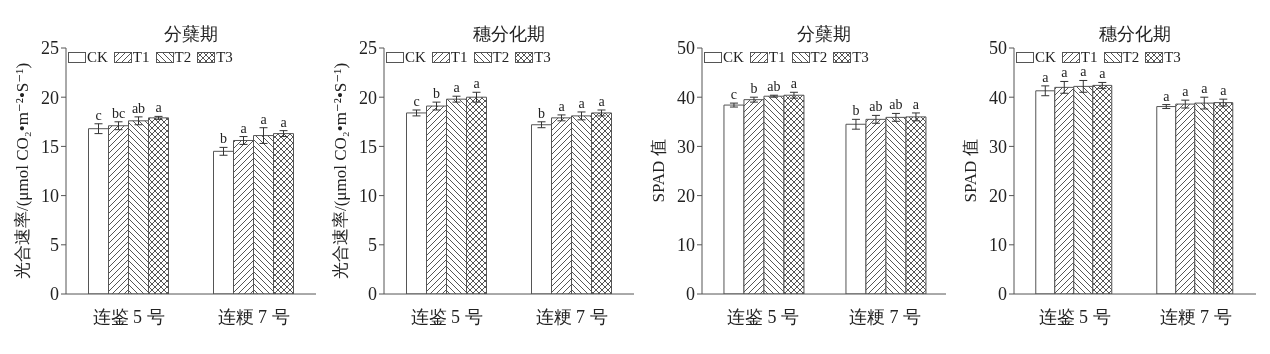 This screenshot has width=1270, height=354. Describe the element at coordinates (118, 113) in the screenshot. I see `data-label: bc` at that location.